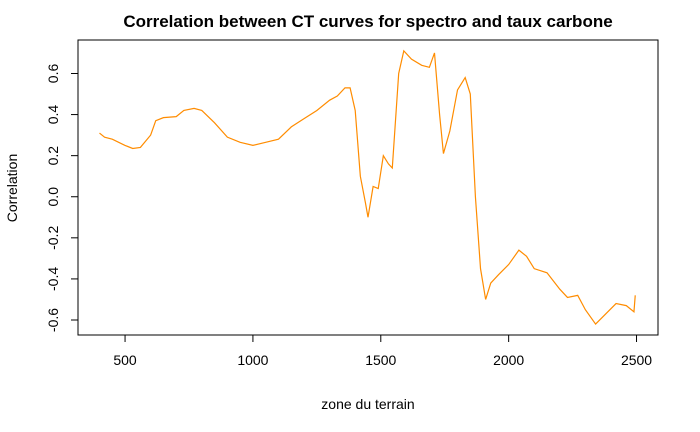 The height and width of the screenshot is (432, 700). I want to click on y-tick-label: -0.4, so click(53, 279).